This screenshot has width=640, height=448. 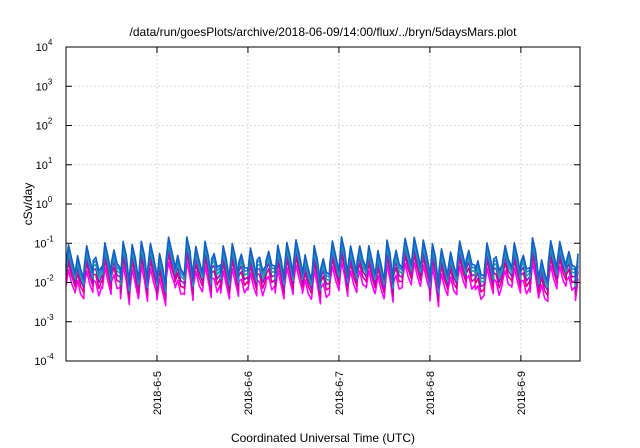 What do you see at coordinates (44, 125) in the screenshot?
I see `y-tick-label: 10²` at bounding box center [44, 125].